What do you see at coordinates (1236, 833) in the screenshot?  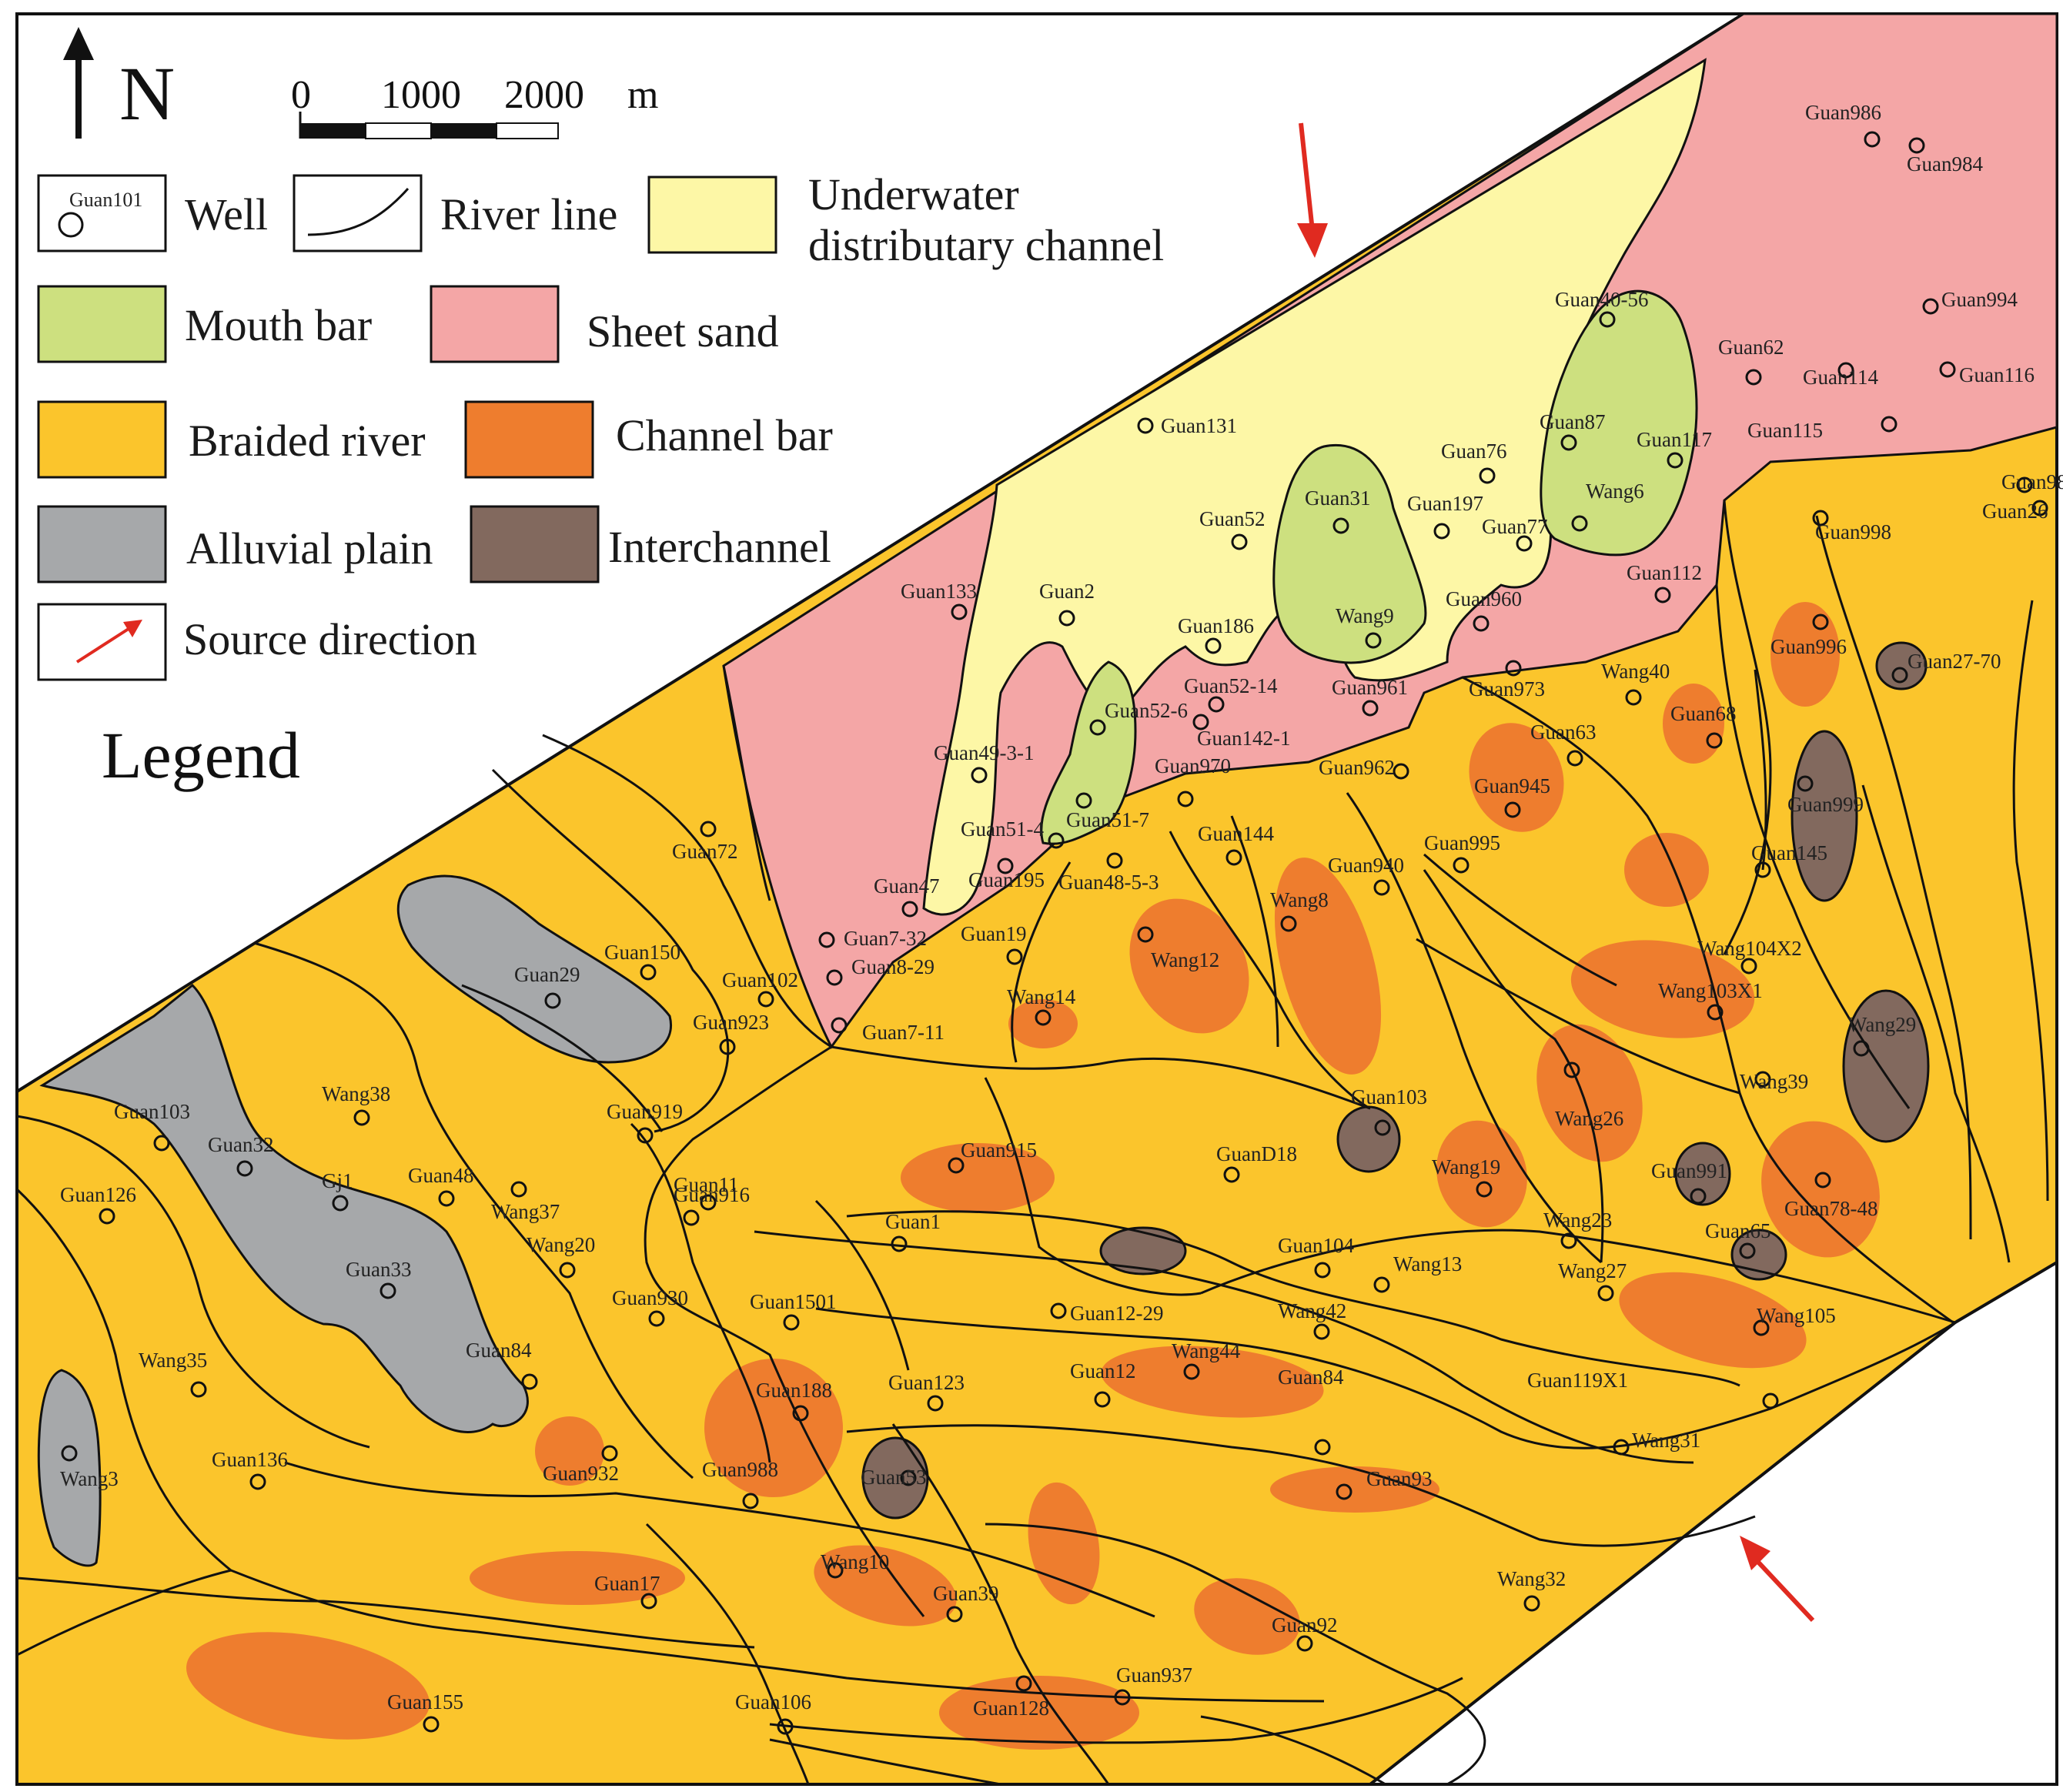 I see `well-label: Guan144` at bounding box center [1236, 833].